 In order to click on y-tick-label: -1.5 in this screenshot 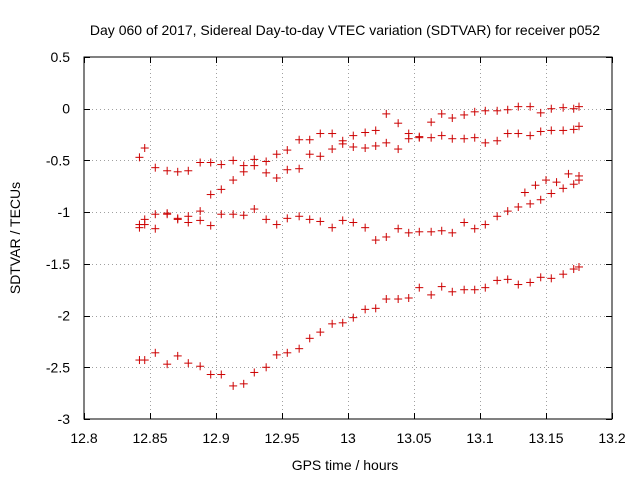, I will do `click(58, 264)`.